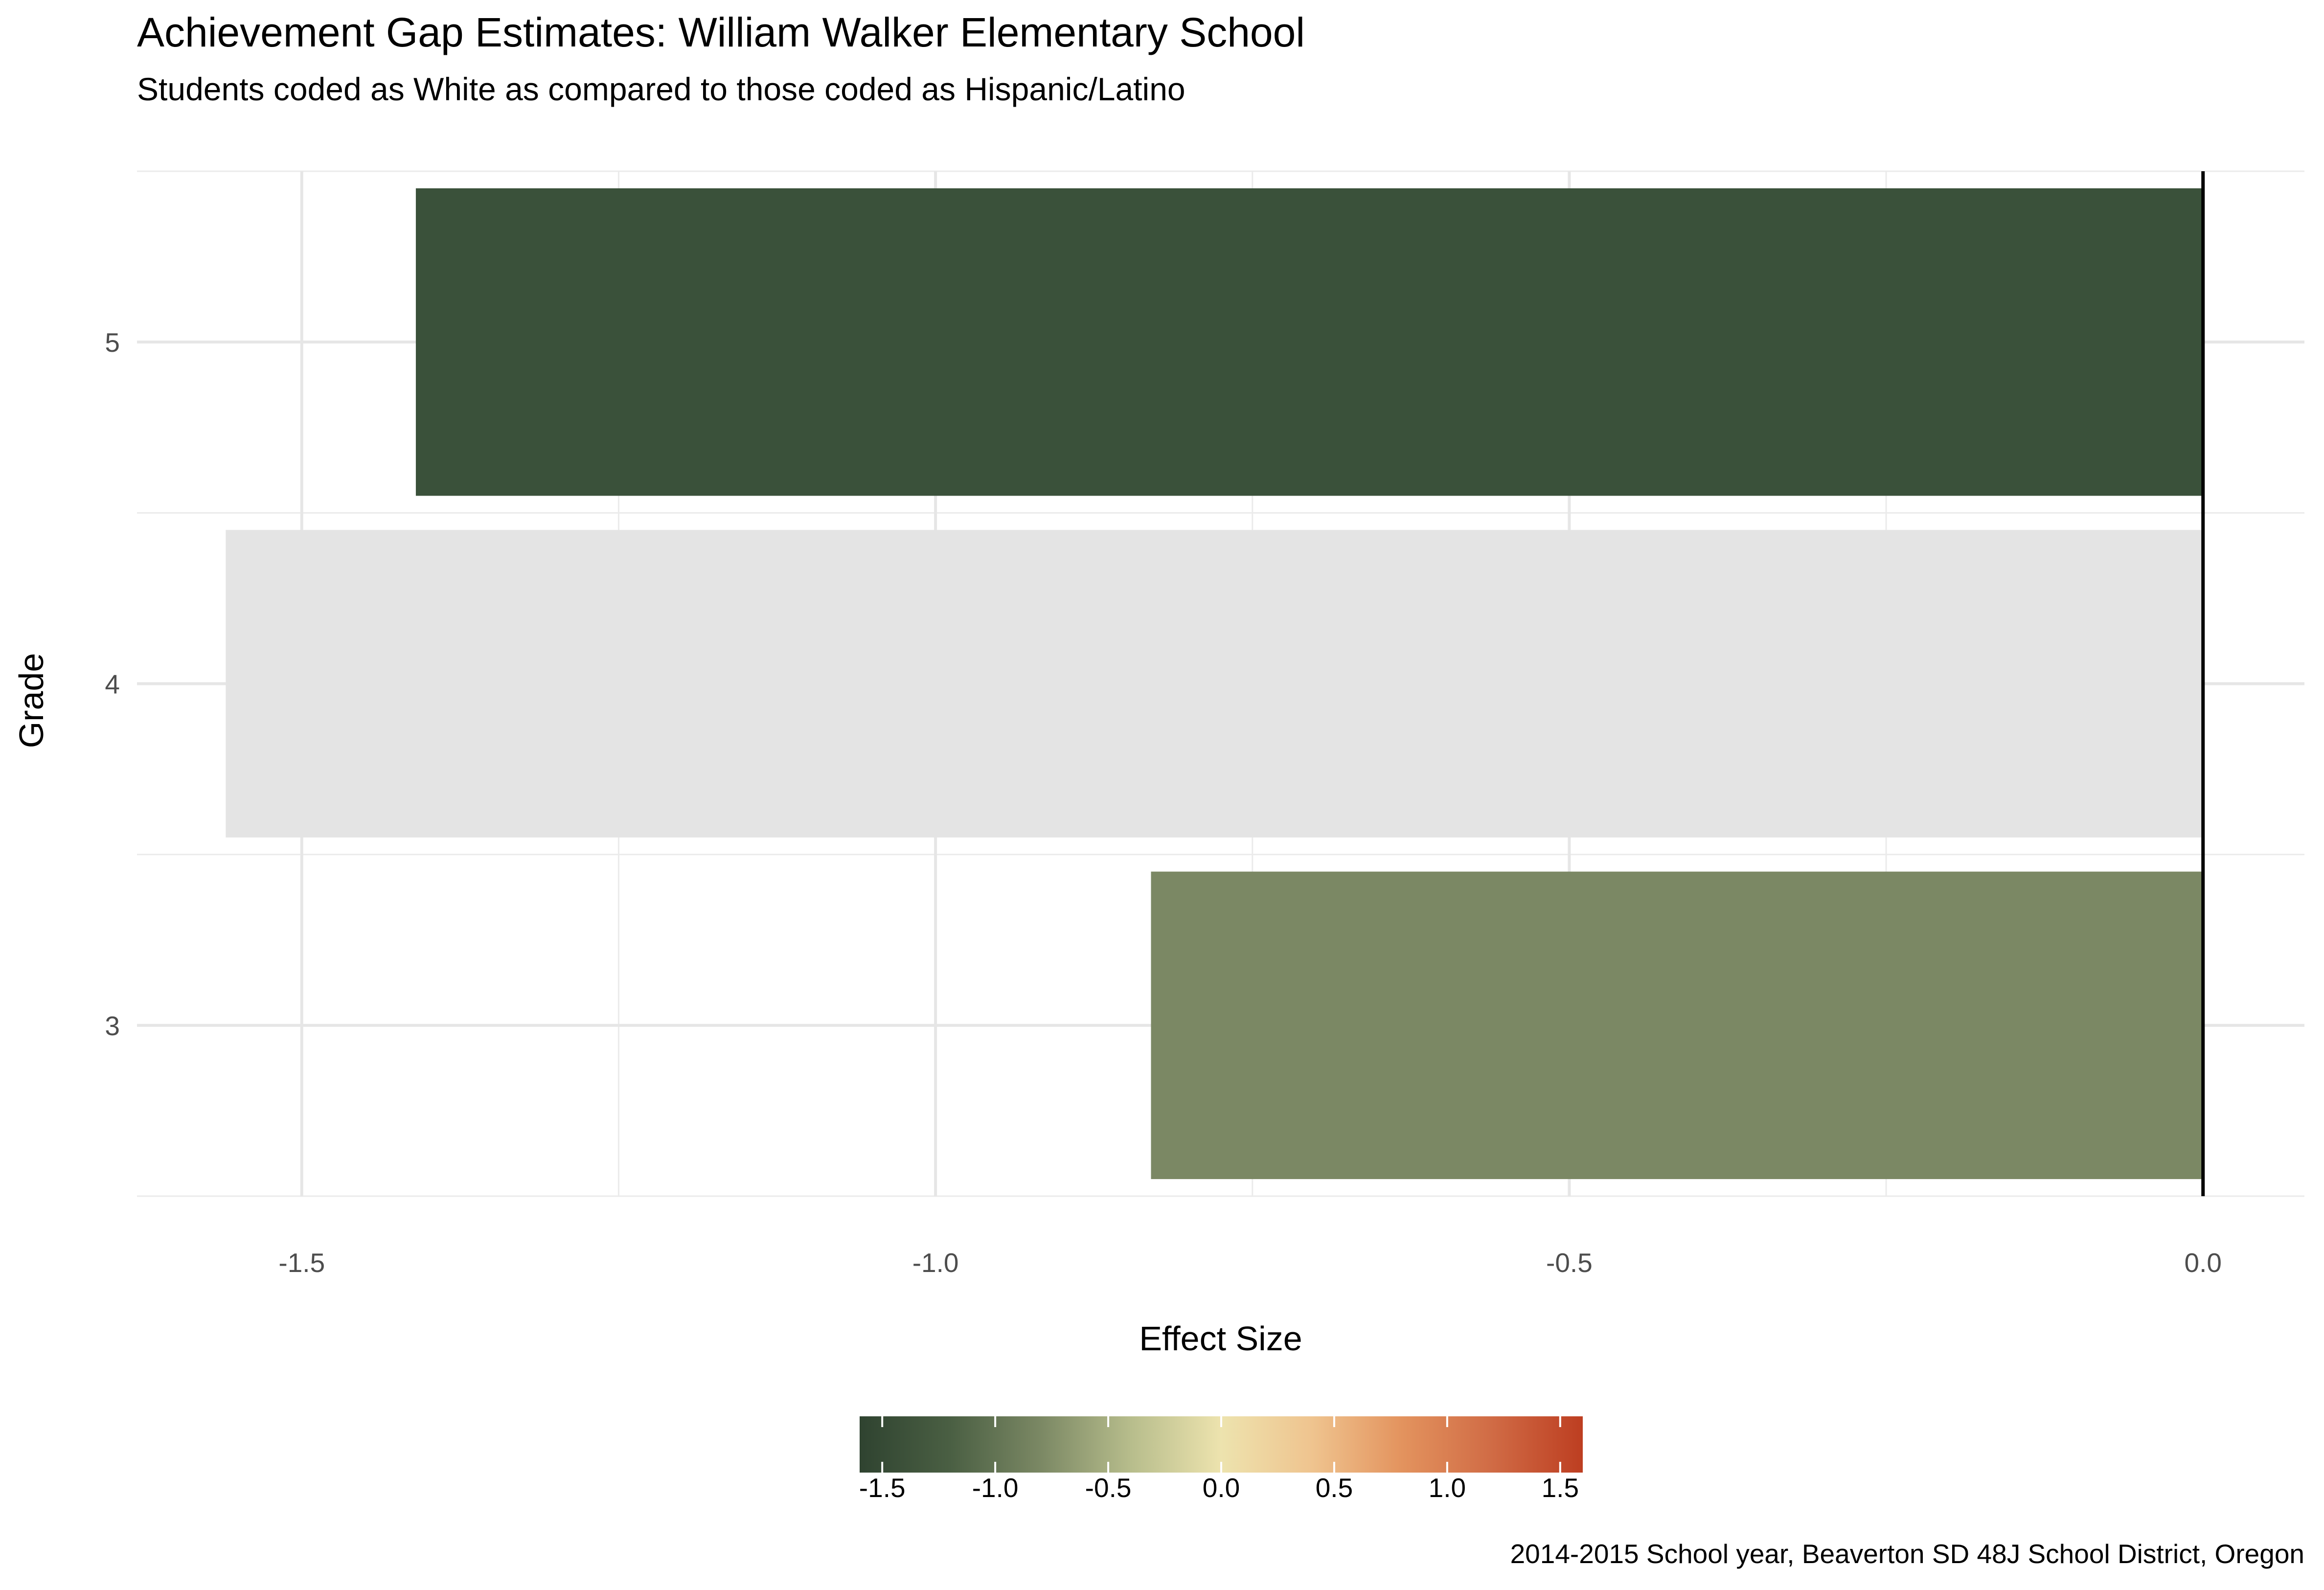 The height and width of the screenshot is (1590, 2324). What do you see at coordinates (31, 701) in the screenshot?
I see `y-axis-title: Grade` at bounding box center [31, 701].